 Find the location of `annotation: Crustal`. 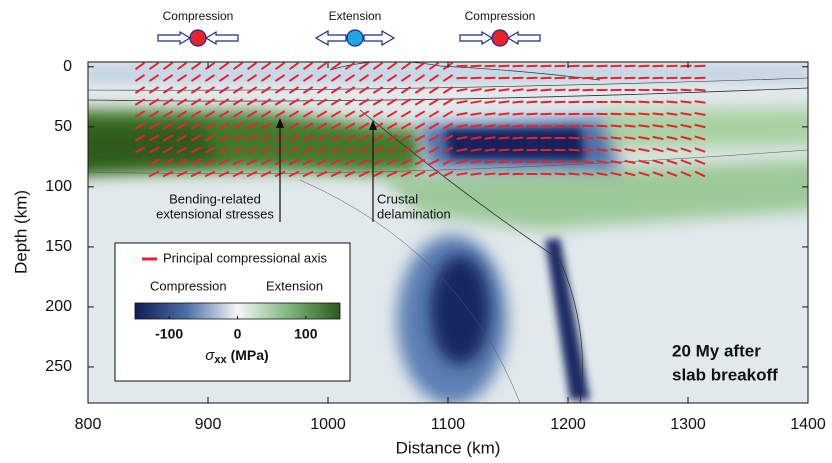

annotation: Crustal is located at coordinates (397, 198).